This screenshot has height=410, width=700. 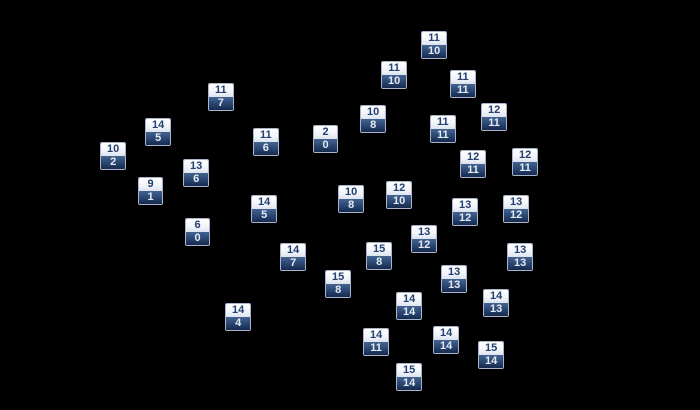 I want to click on graph-node: 14 7, so click(x=293, y=257).